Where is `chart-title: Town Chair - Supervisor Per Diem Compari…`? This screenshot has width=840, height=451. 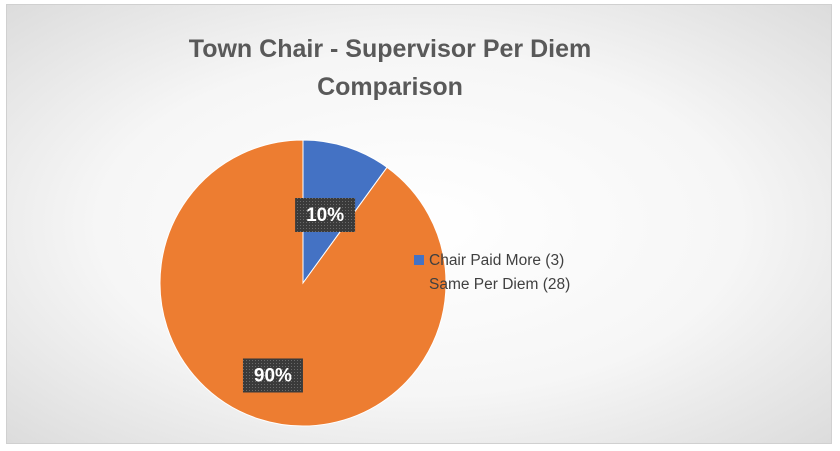 chart-title: Town Chair - Supervisor Per Diem Compari… is located at coordinates (390, 68).